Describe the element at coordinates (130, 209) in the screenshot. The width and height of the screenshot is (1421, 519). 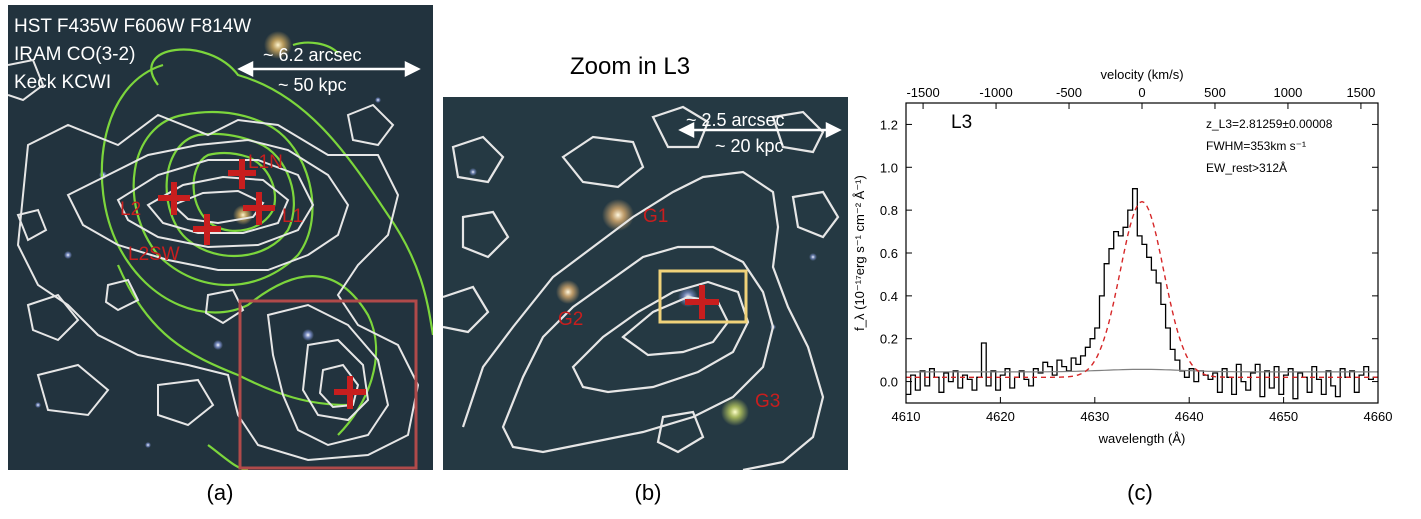
I see `label-l2: L2` at that location.